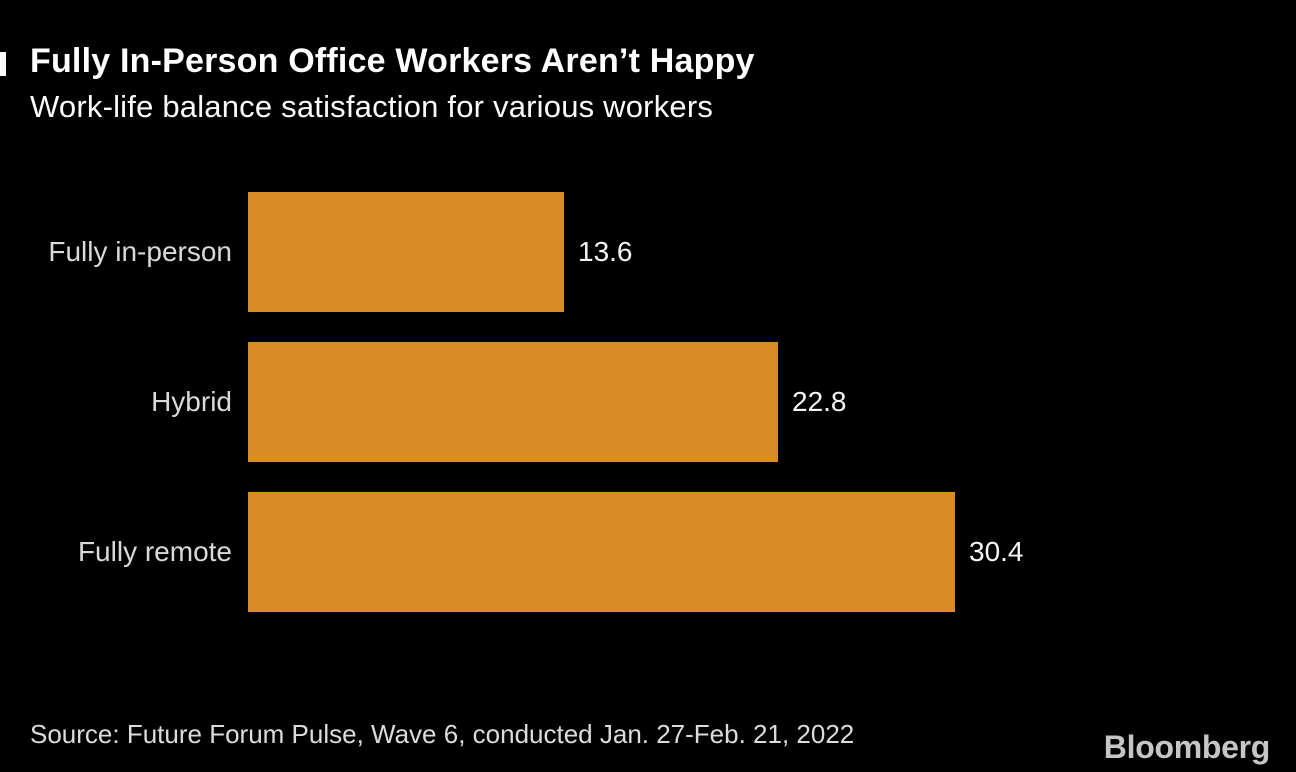  What do you see at coordinates (605, 251) in the screenshot?
I see `value-label-fully-in-person: 13.6` at bounding box center [605, 251].